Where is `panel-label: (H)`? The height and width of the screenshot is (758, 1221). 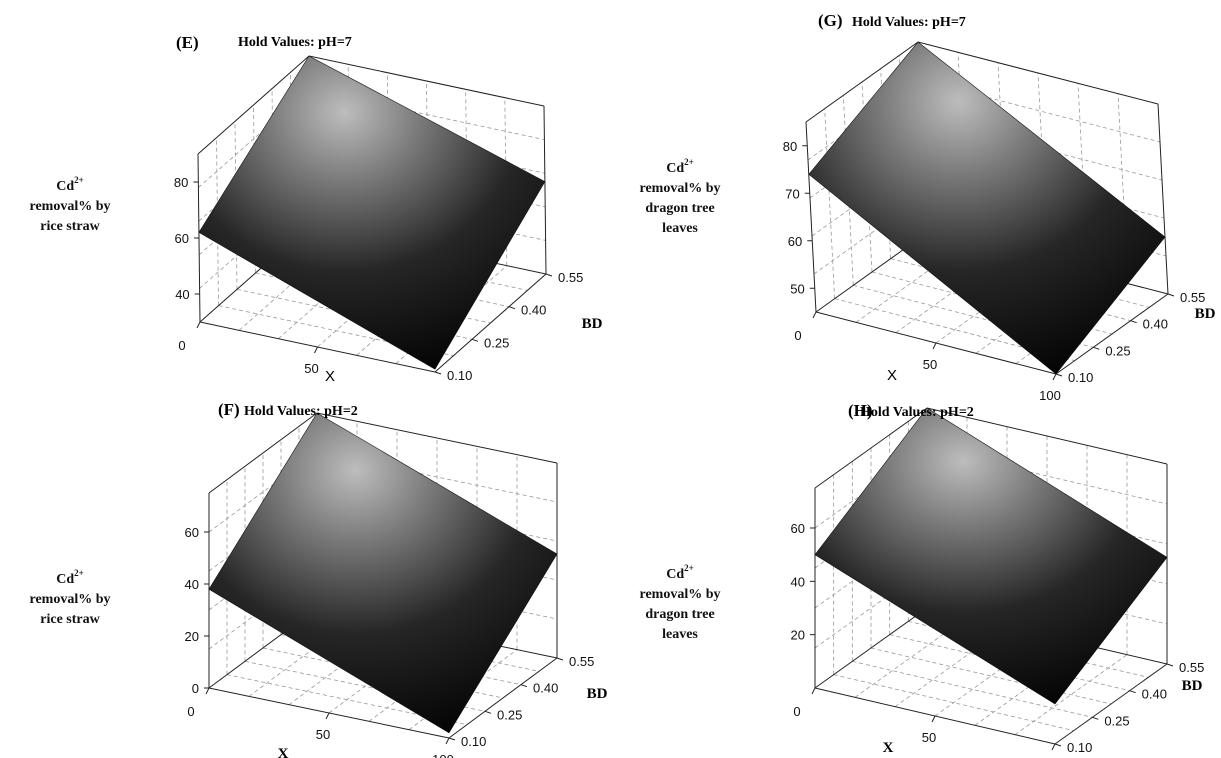
panel-label: (H) is located at coordinates (860, 410).